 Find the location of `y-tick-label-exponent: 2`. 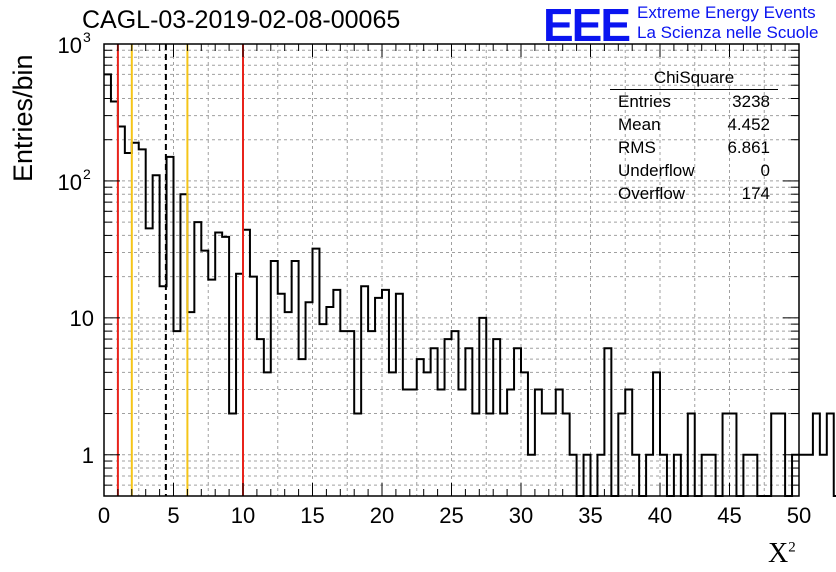

y-tick-label-exponent: 2 is located at coordinates (87, 174).